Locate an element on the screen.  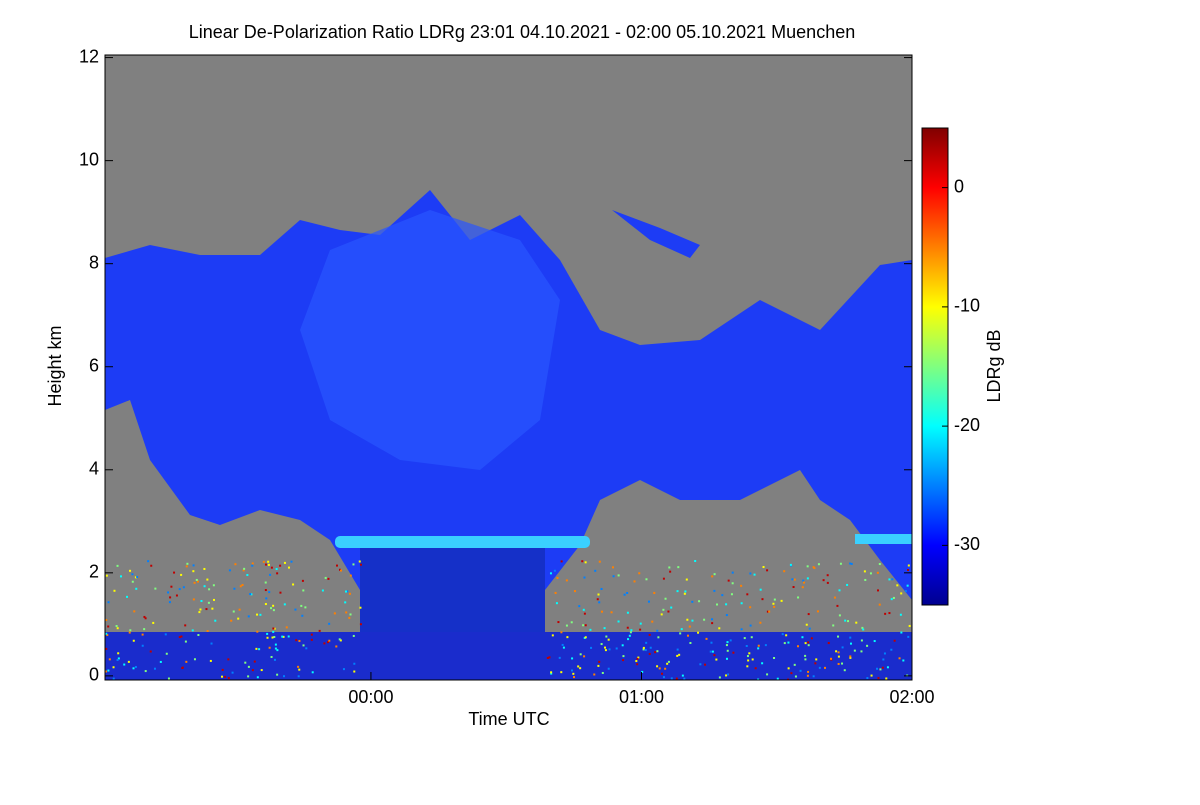
y-tick-label: 4 is located at coordinates (94, 469).